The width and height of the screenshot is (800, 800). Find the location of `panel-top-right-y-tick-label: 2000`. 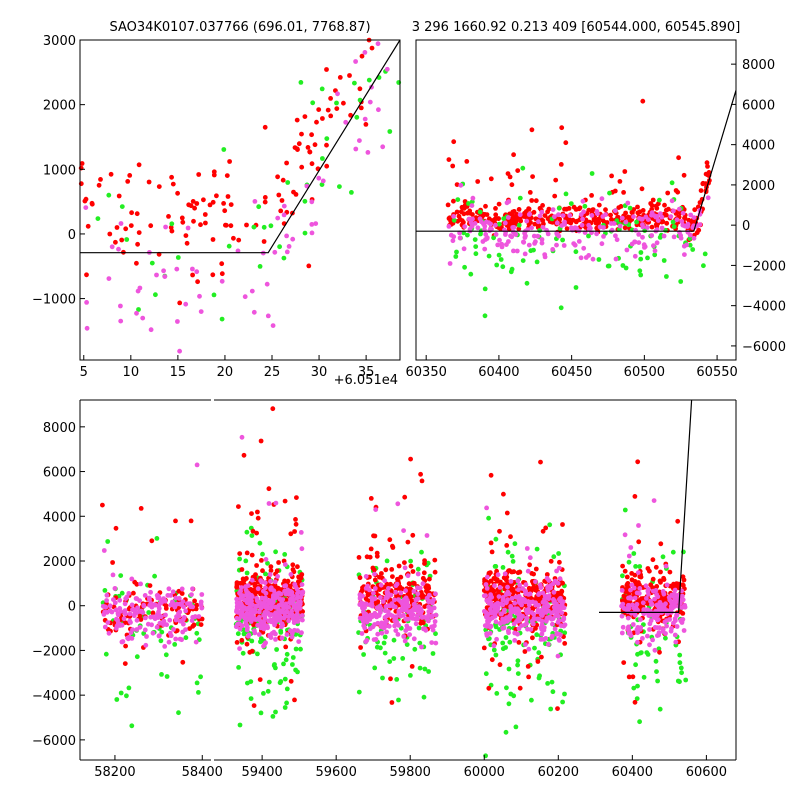

panel-top-right-y-tick-label: 2000 is located at coordinates (758, 186).